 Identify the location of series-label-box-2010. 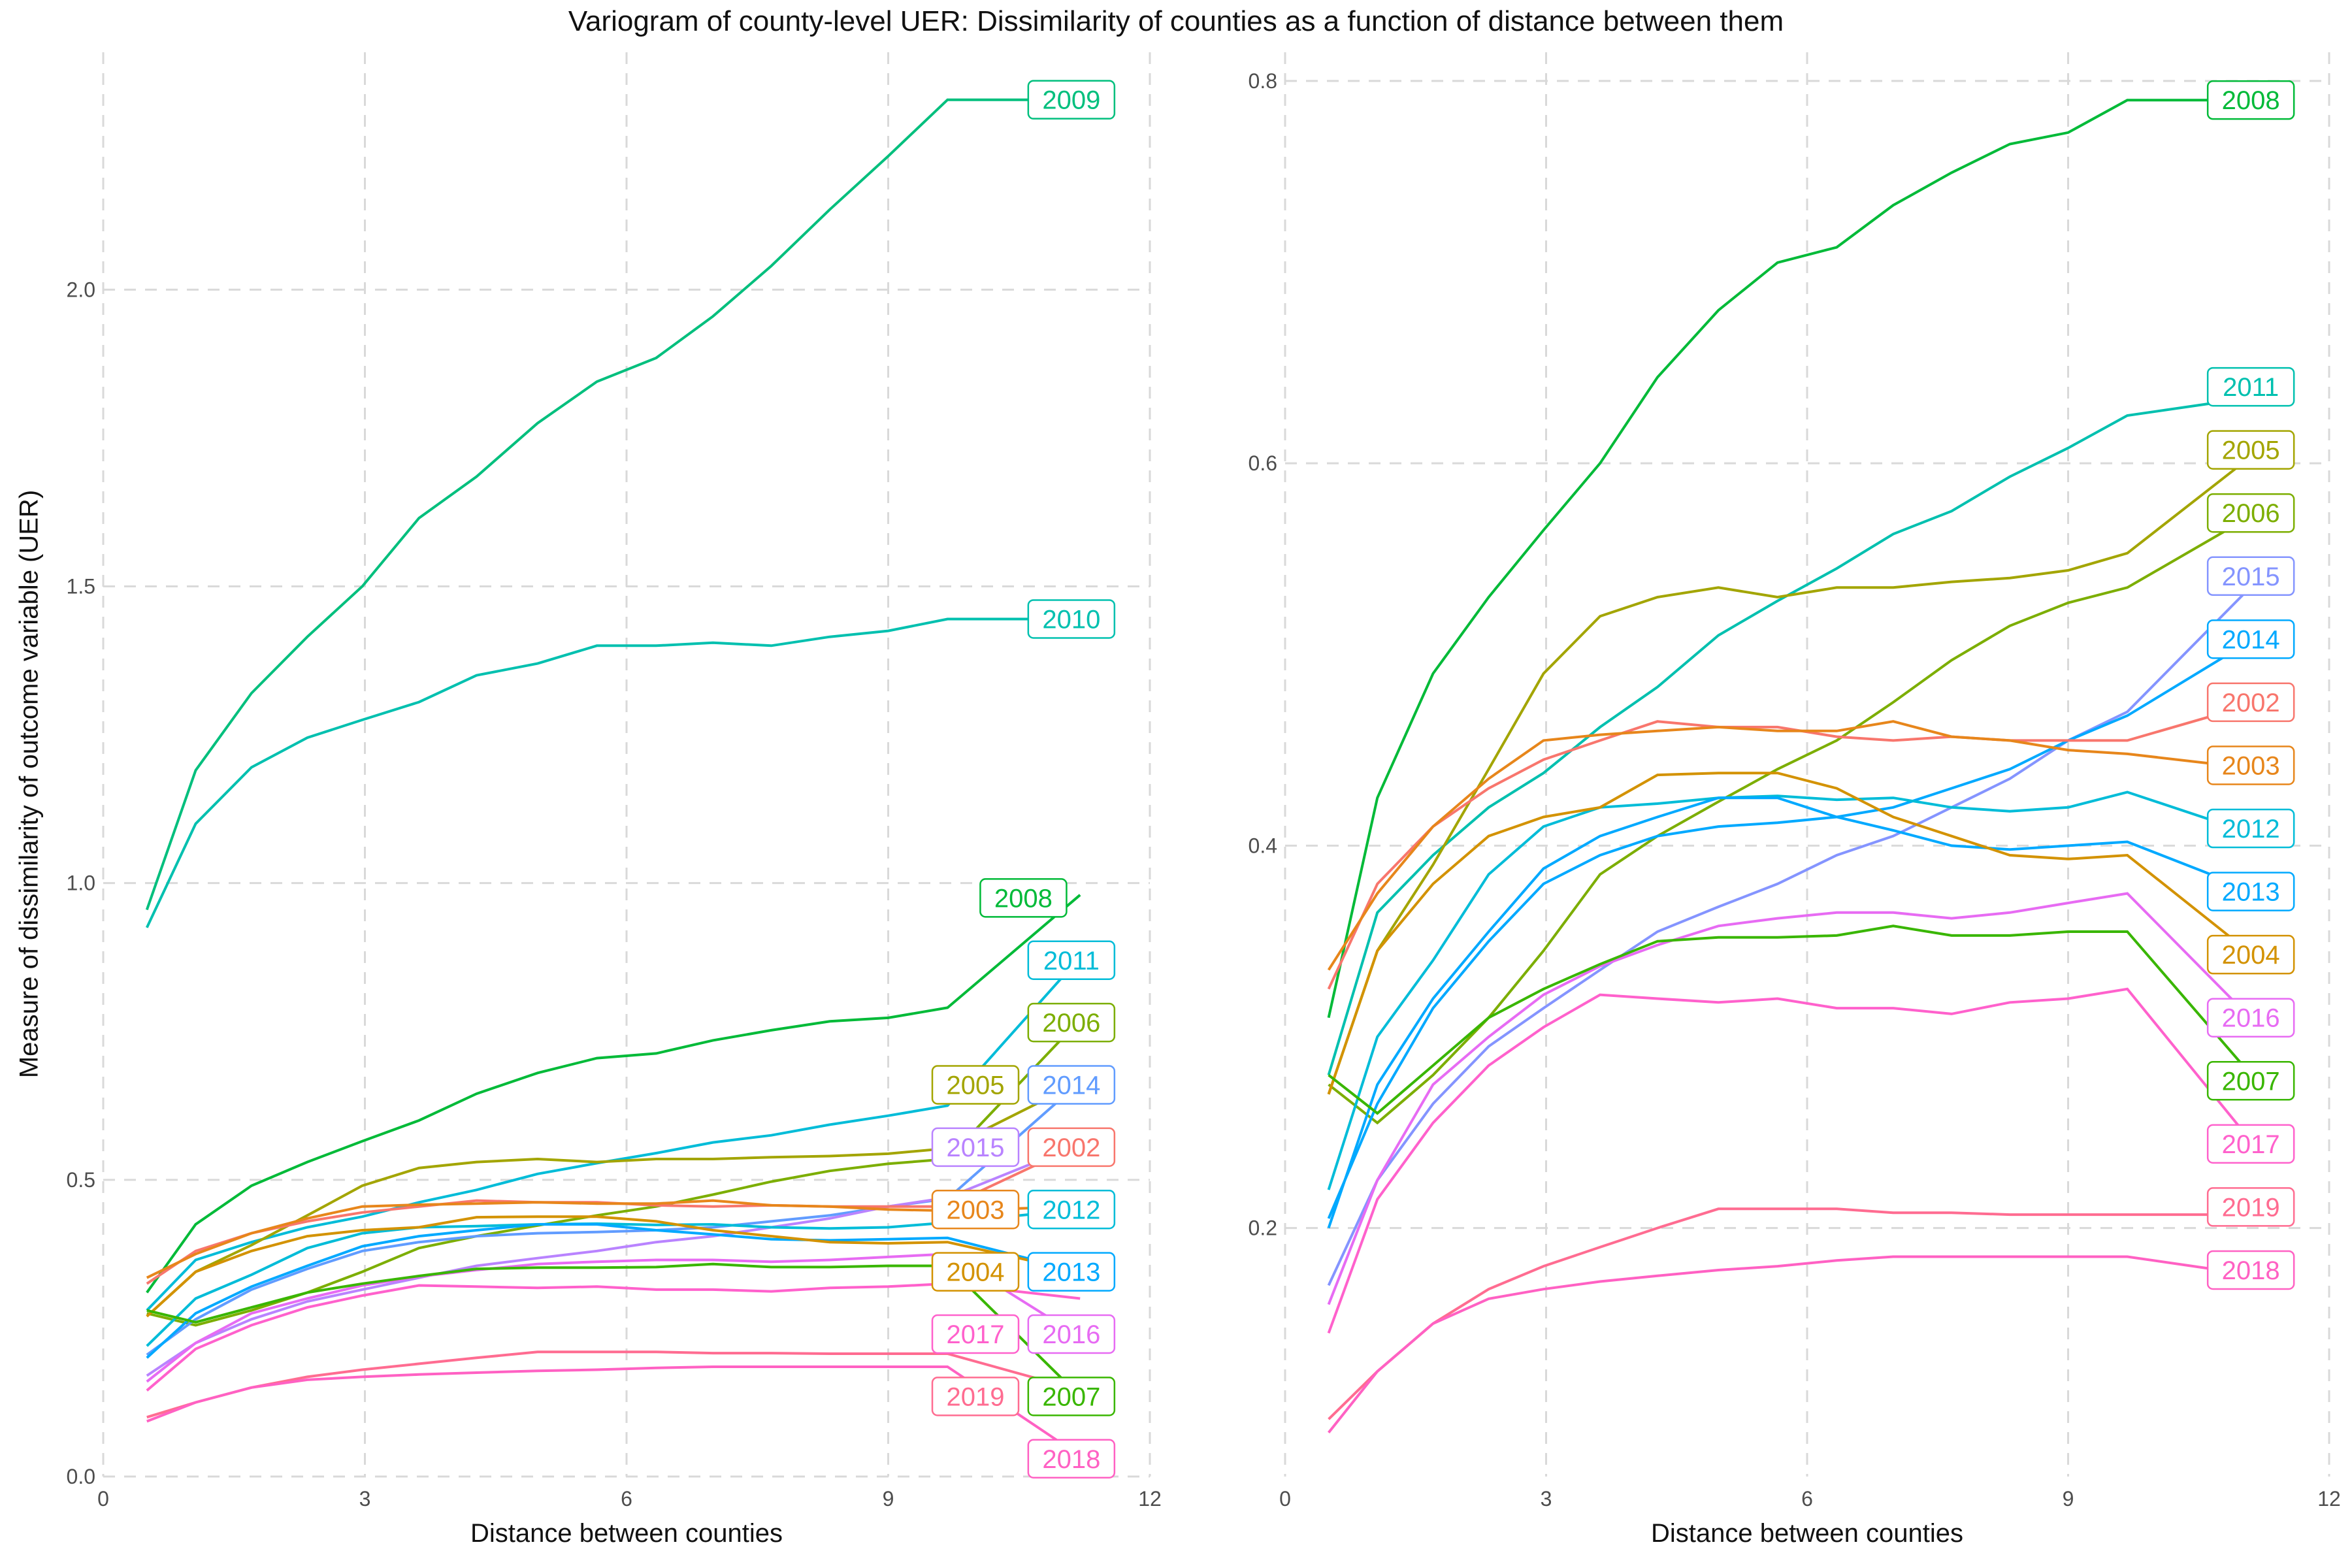
(1071, 619).